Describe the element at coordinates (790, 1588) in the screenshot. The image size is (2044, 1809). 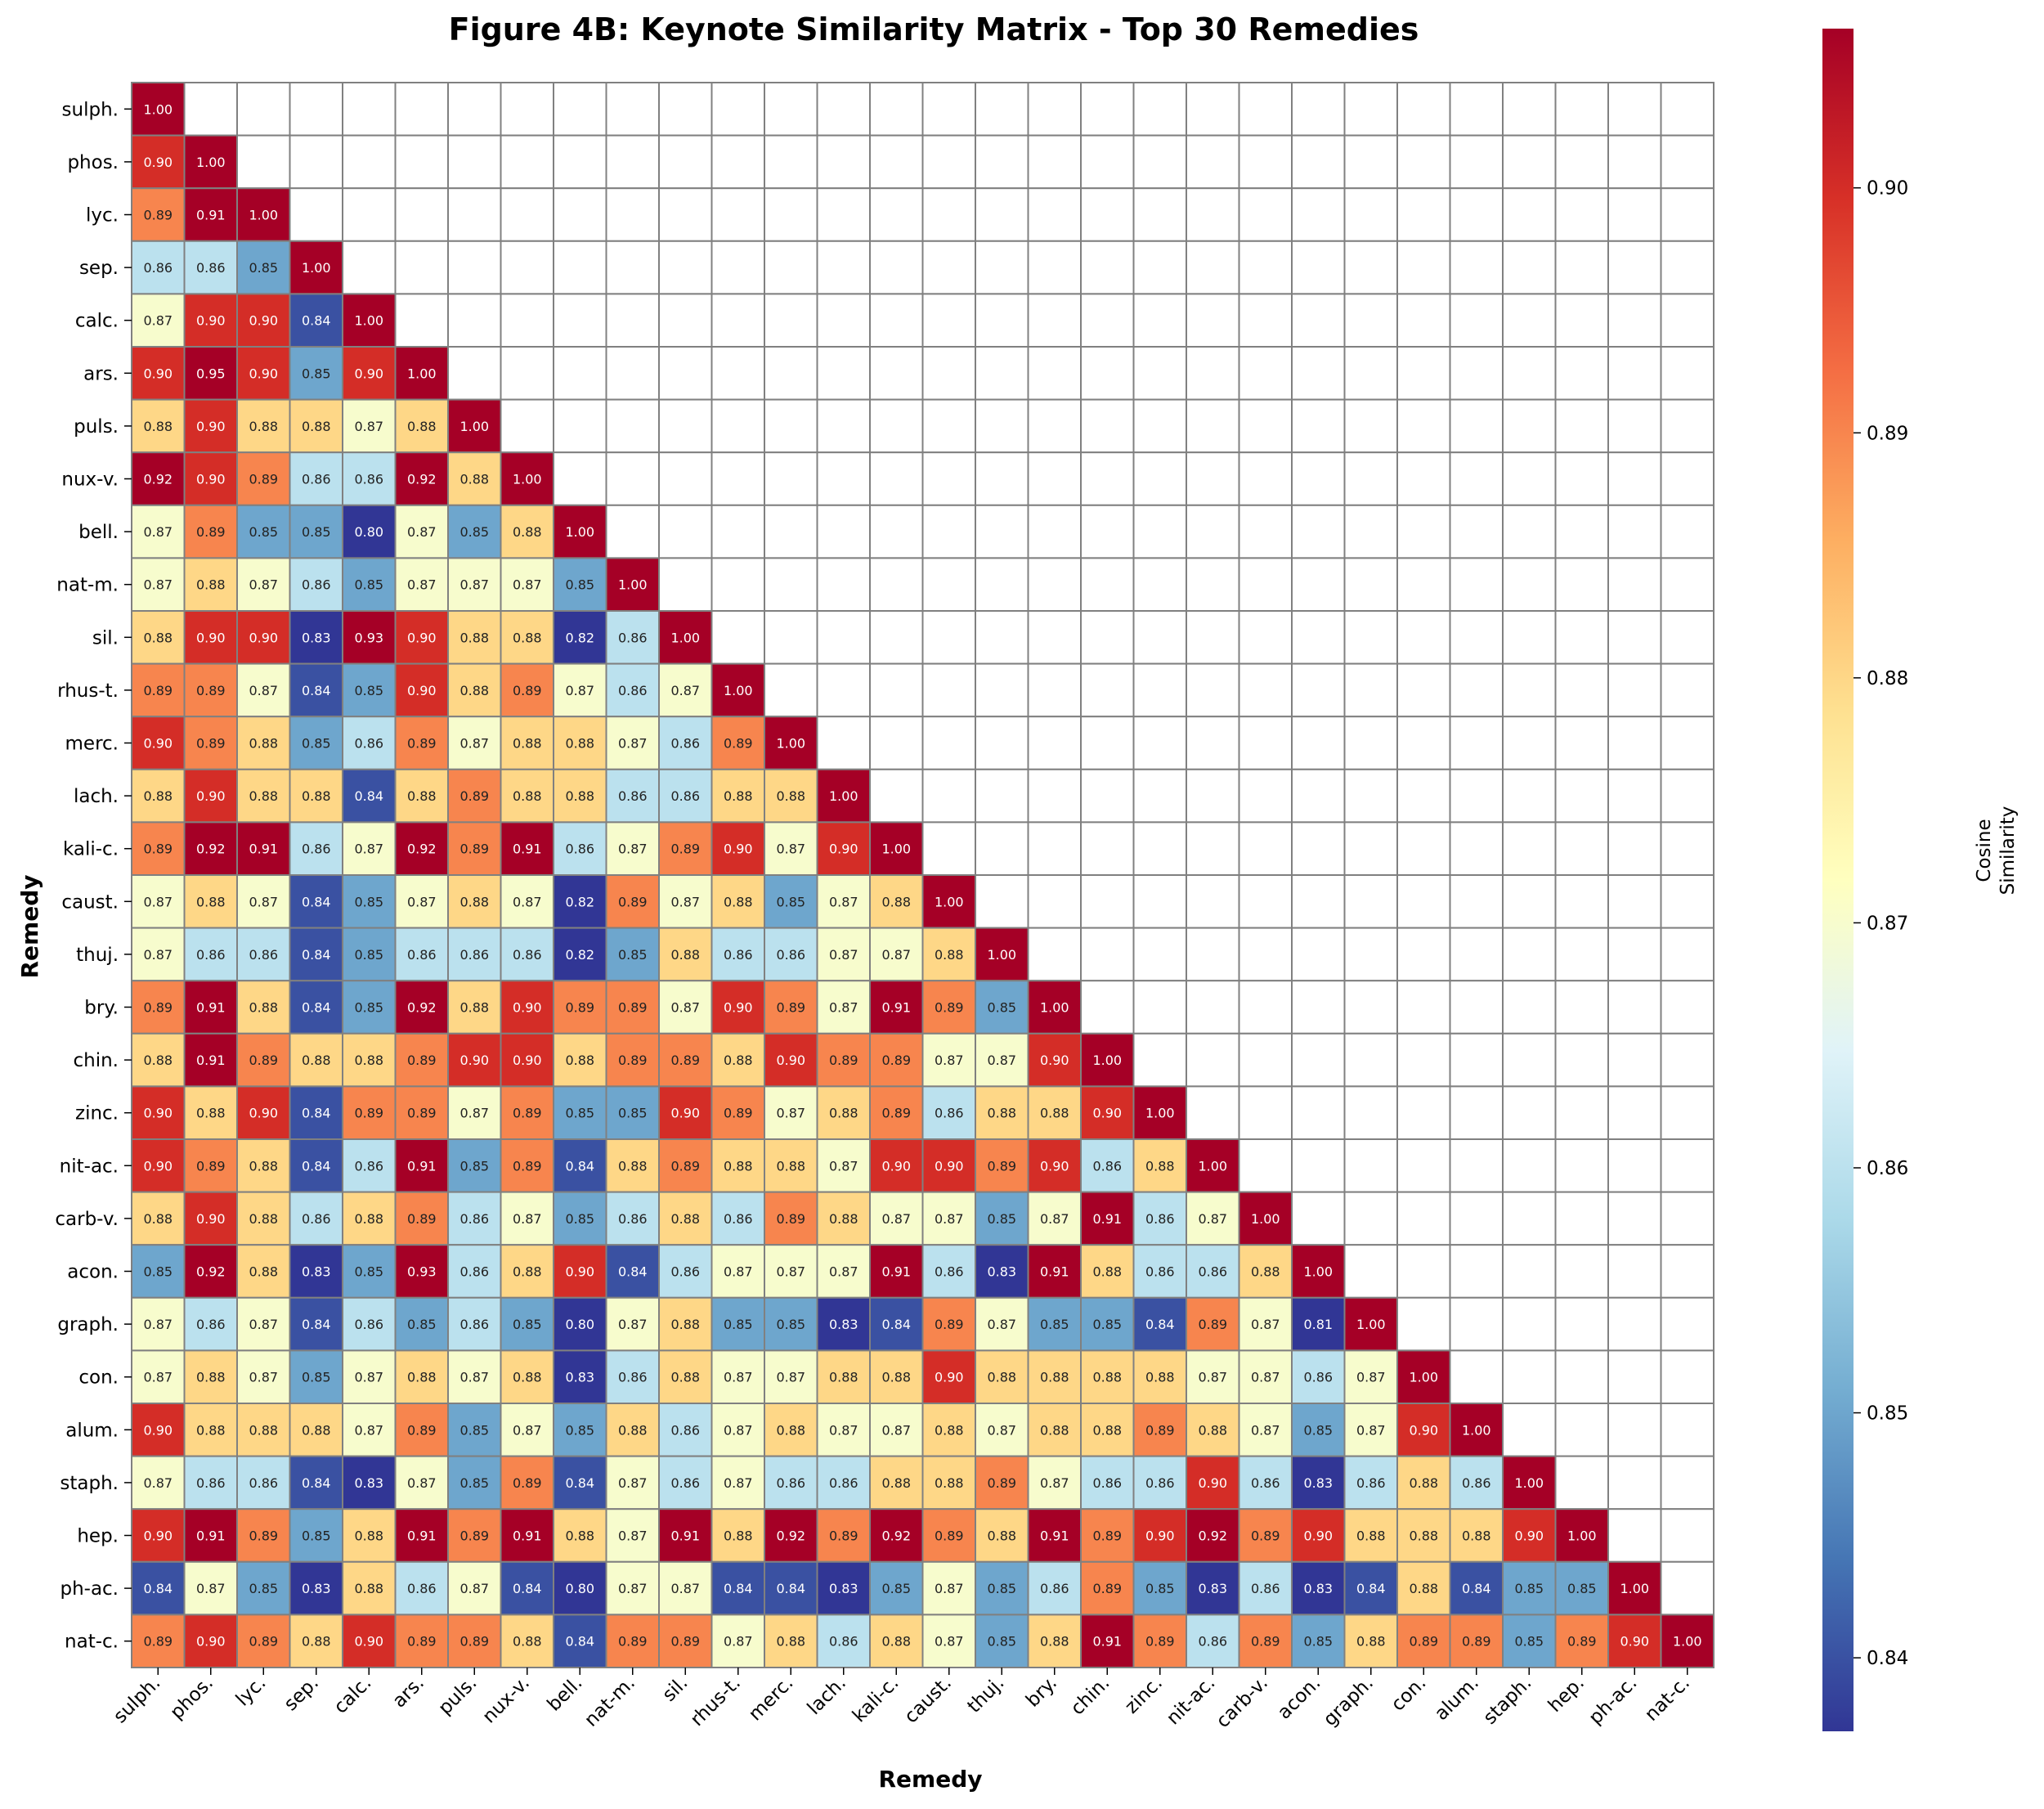
I see `cell-value-label: 0.84` at that location.